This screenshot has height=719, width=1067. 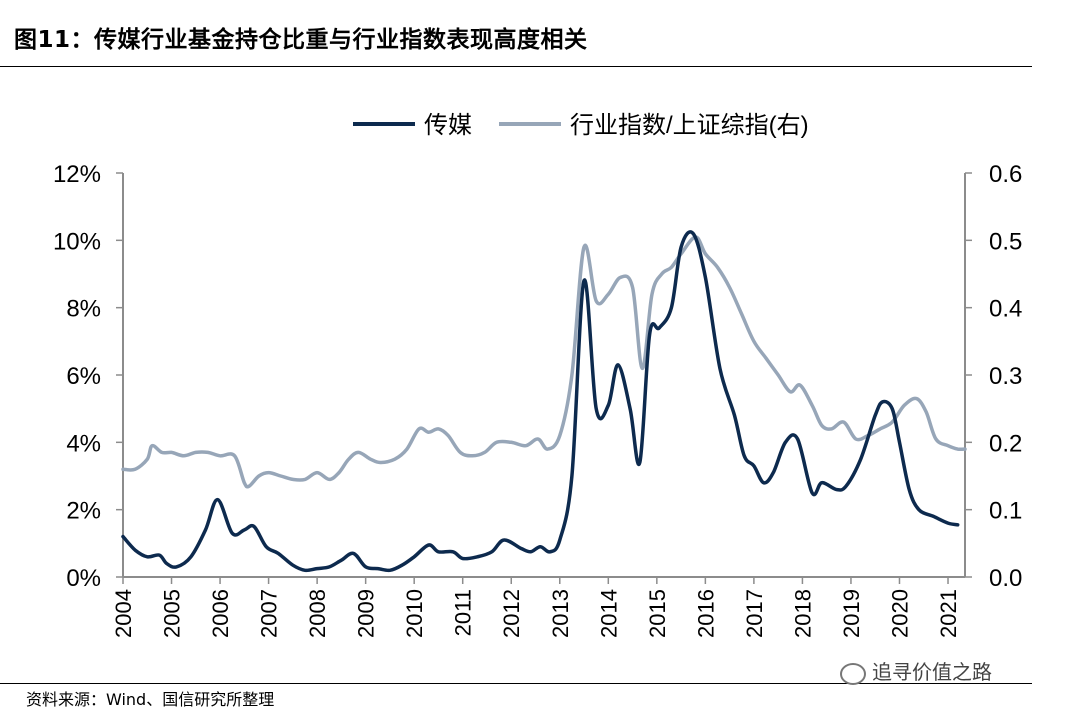 What do you see at coordinates (851, 613) in the screenshot?
I see `x-tick-label: 2019` at bounding box center [851, 613].